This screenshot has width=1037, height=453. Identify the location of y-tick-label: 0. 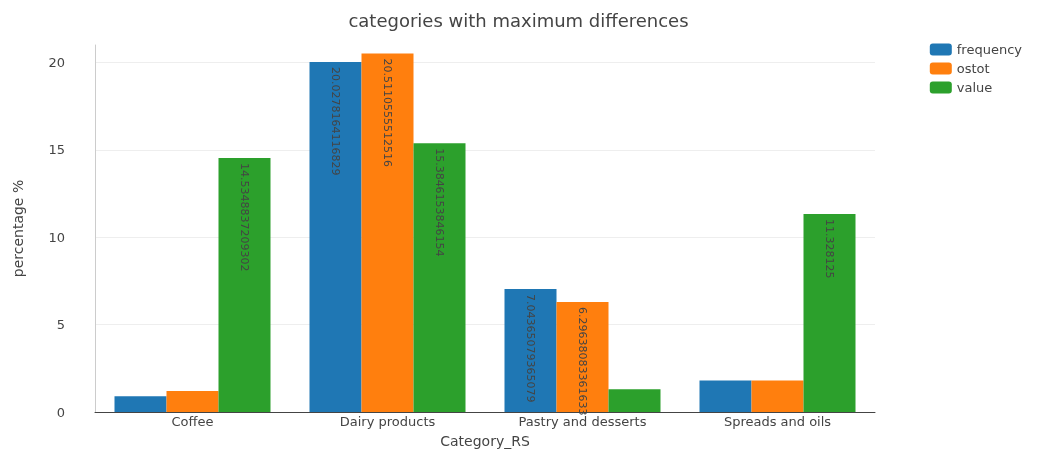
(60, 412).